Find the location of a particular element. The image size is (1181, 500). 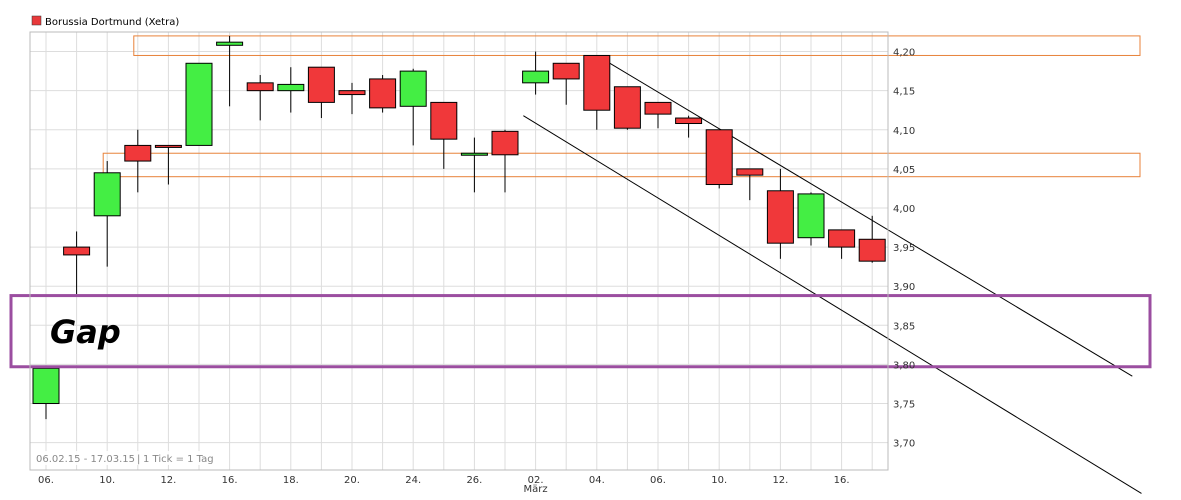

legend-label: Borussia Dortmund (Xetra) is located at coordinates (112, 22).